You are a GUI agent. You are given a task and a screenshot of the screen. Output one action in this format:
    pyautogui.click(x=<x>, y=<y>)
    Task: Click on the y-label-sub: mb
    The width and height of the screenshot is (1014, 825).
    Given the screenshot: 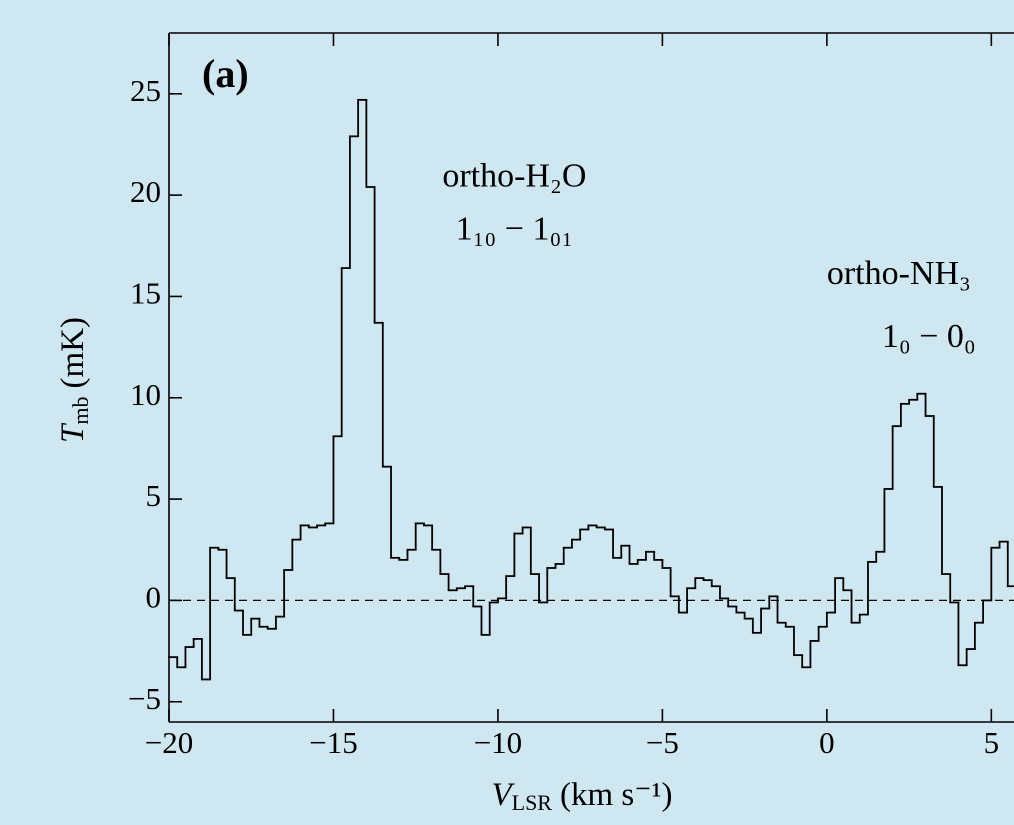 What is the action you would take?
    pyautogui.click(x=80, y=411)
    